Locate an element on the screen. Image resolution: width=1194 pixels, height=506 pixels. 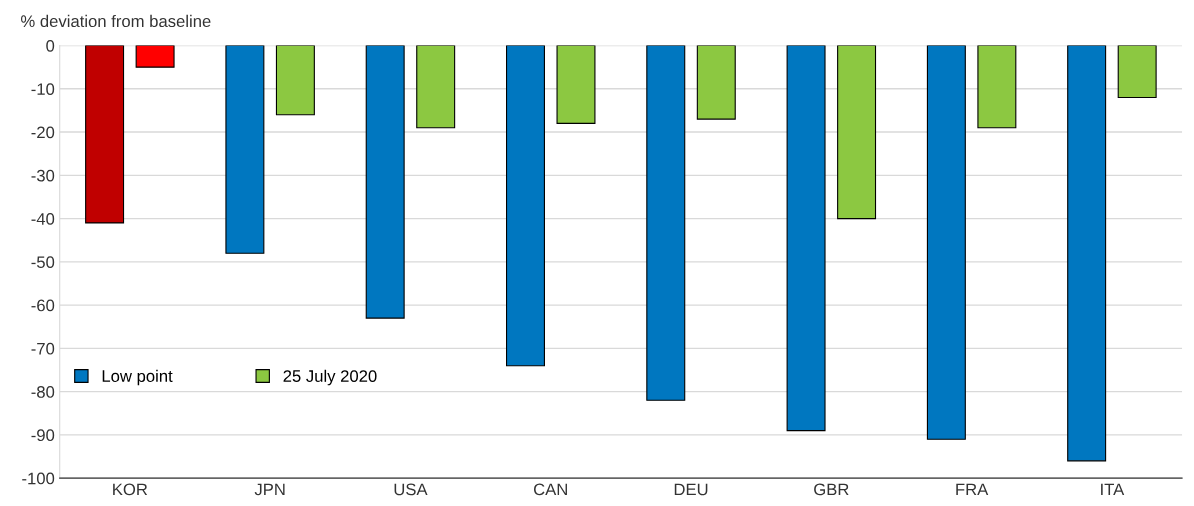
x-tick-label: DEU is located at coordinates (691, 489).